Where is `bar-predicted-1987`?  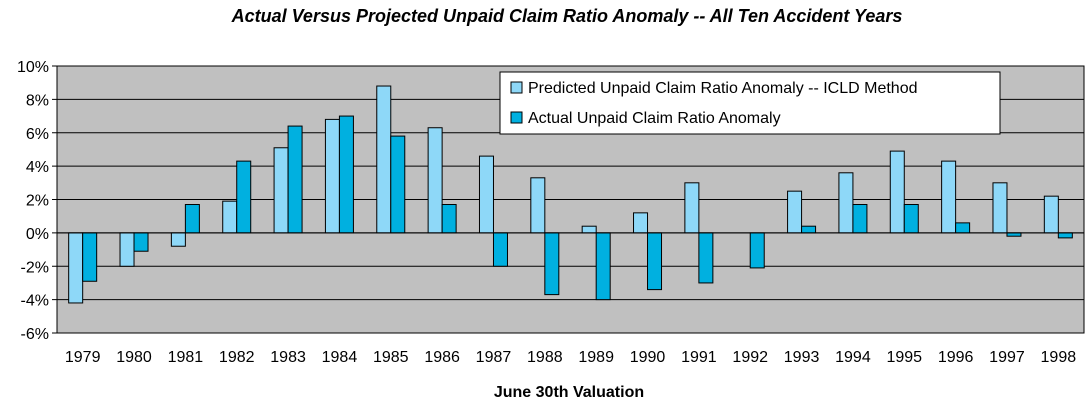 bar-predicted-1987 is located at coordinates (486, 194).